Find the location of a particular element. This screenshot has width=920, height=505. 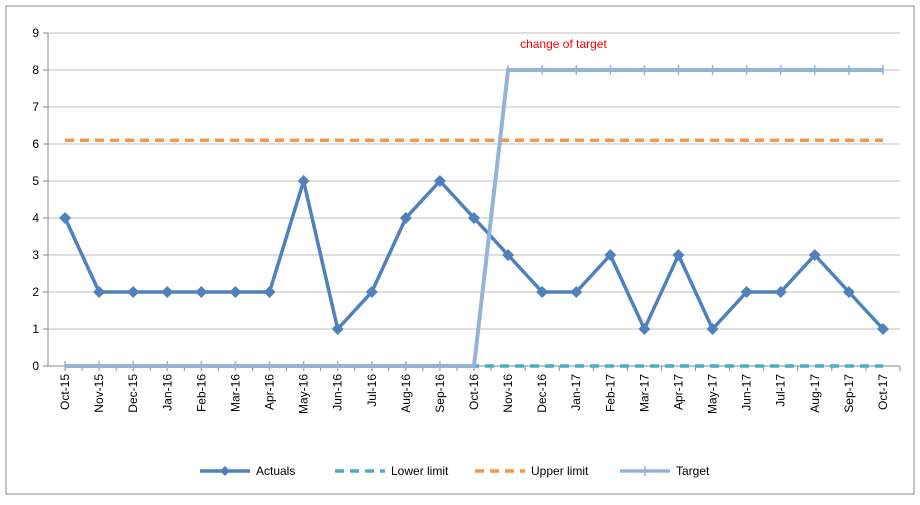

legend-item: Actuals is located at coordinates (247, 471).